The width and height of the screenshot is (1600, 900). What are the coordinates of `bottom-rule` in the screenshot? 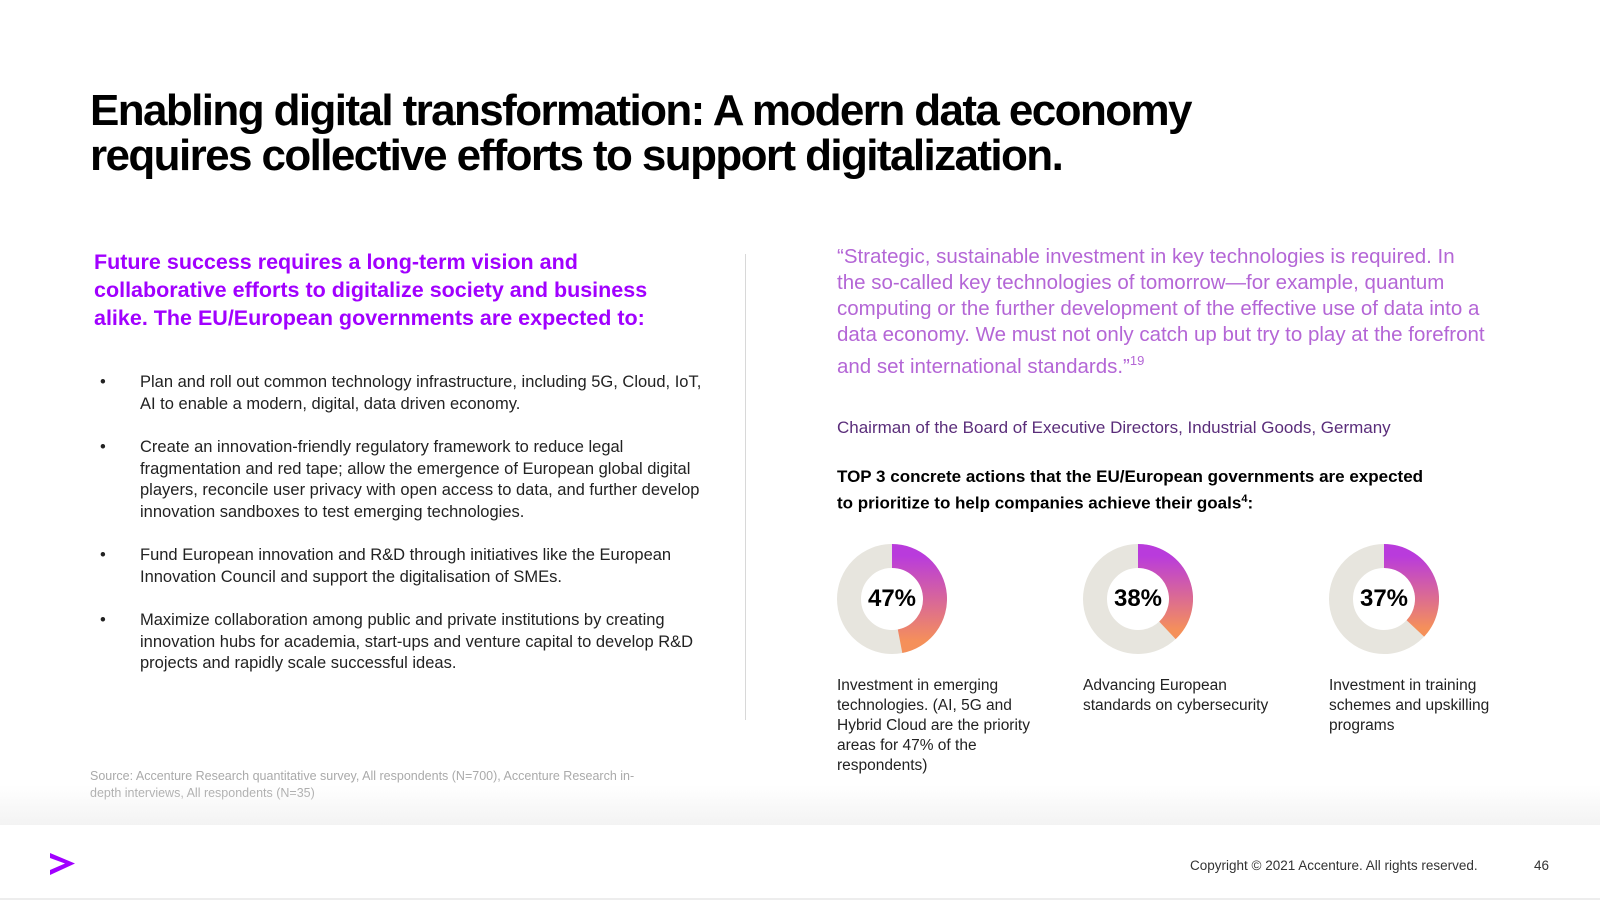 It's located at (800, 899).